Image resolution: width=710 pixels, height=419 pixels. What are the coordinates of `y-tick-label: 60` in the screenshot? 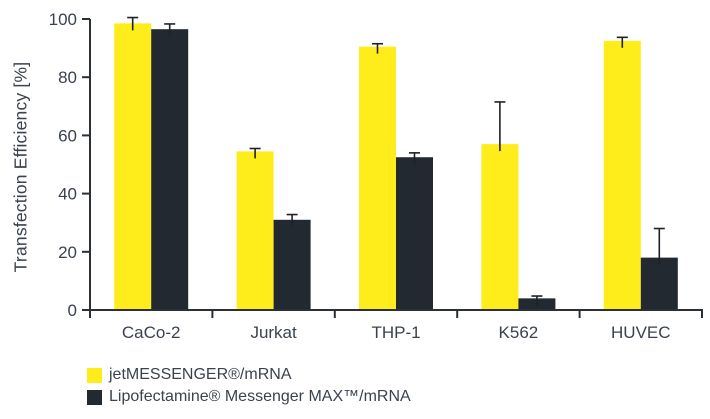 It's located at (67, 135).